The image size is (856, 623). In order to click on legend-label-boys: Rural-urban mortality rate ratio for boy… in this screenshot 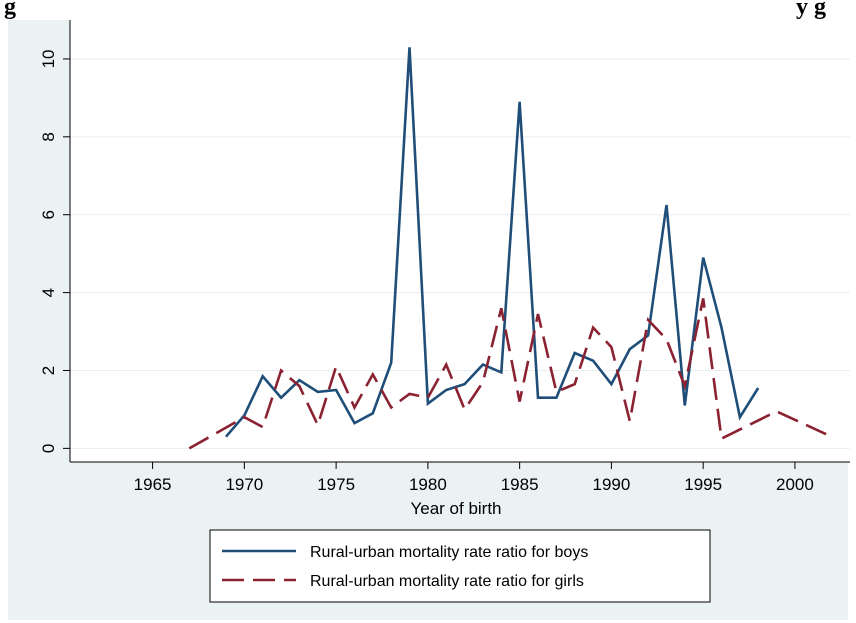, I will do `click(449, 552)`.